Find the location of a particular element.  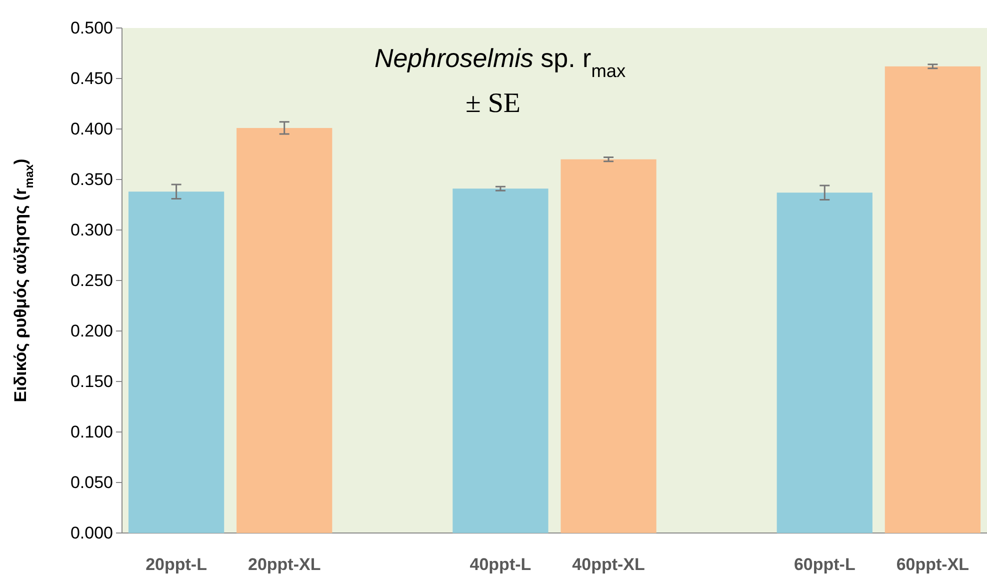

y-tick-label: 0.000 is located at coordinates (91, 532).